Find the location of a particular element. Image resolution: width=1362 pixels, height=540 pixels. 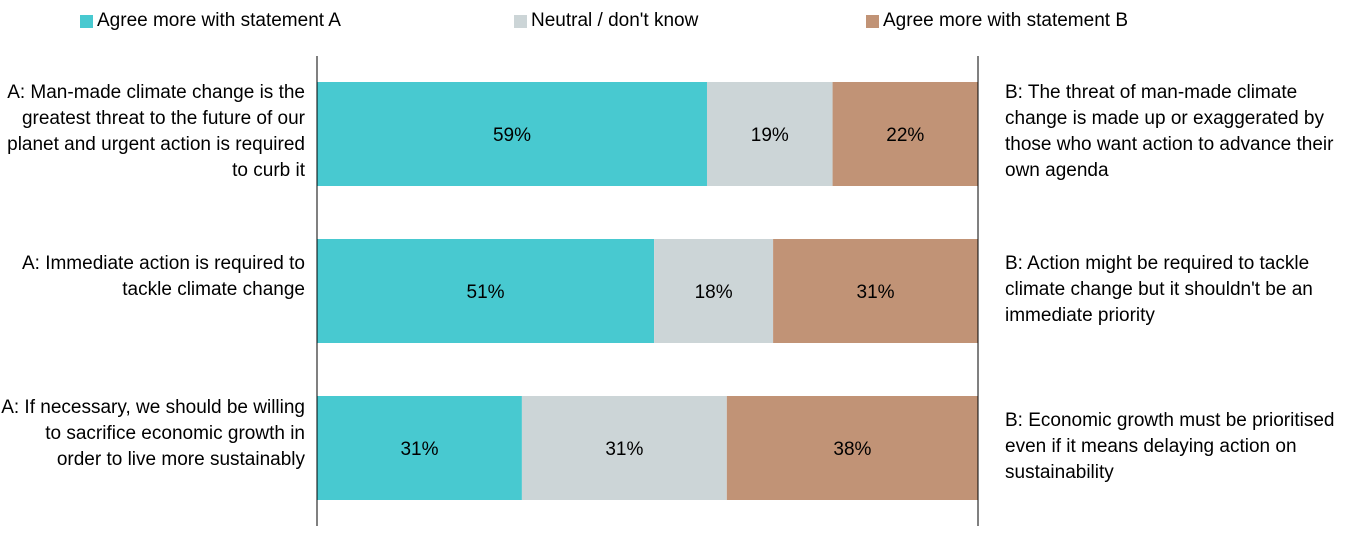

bar-value-label-neutral-2: 18% is located at coordinates (714, 292).